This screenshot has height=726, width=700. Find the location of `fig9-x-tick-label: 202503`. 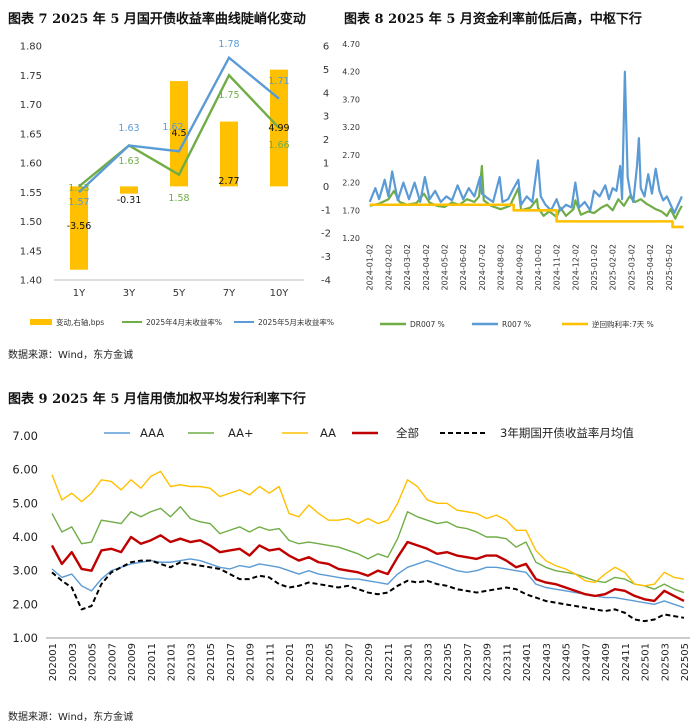

fig9-x-tick-label: 202503 is located at coordinates (665, 662).